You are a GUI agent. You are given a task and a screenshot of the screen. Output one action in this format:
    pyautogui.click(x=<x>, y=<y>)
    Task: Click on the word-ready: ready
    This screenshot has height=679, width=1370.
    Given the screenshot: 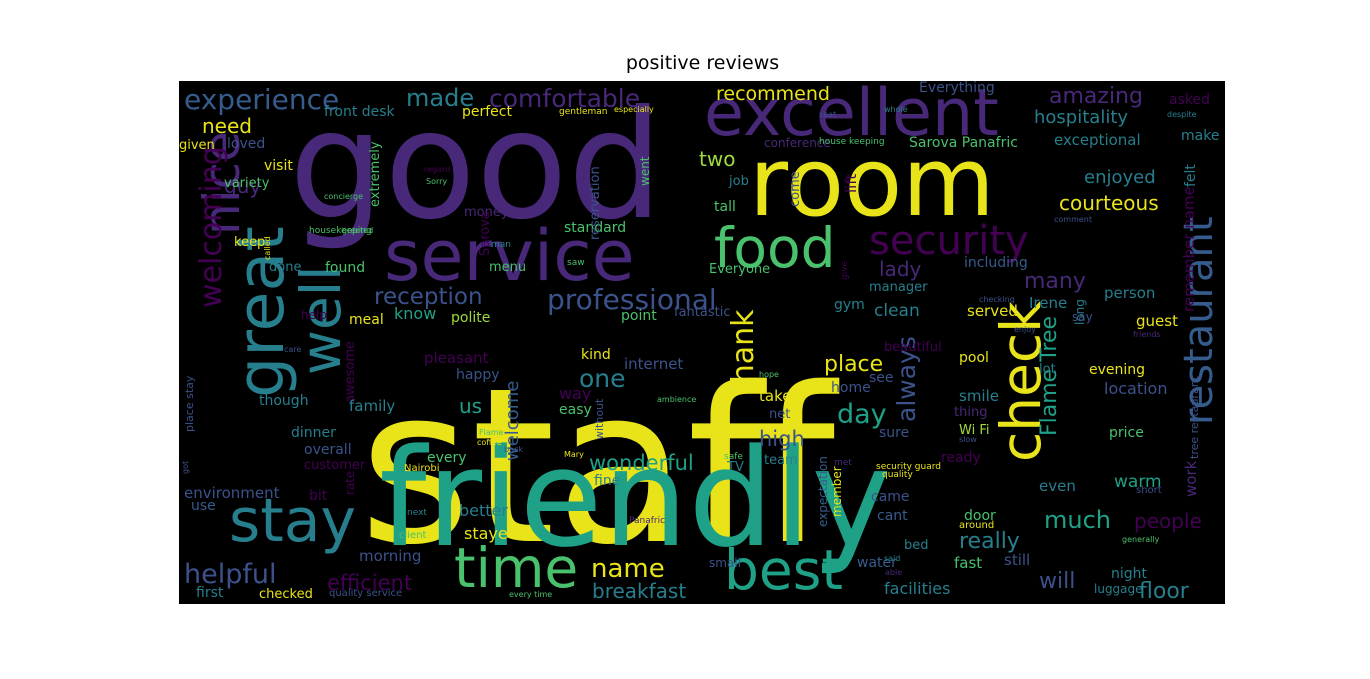 What is the action you would take?
    pyautogui.click(x=961, y=458)
    